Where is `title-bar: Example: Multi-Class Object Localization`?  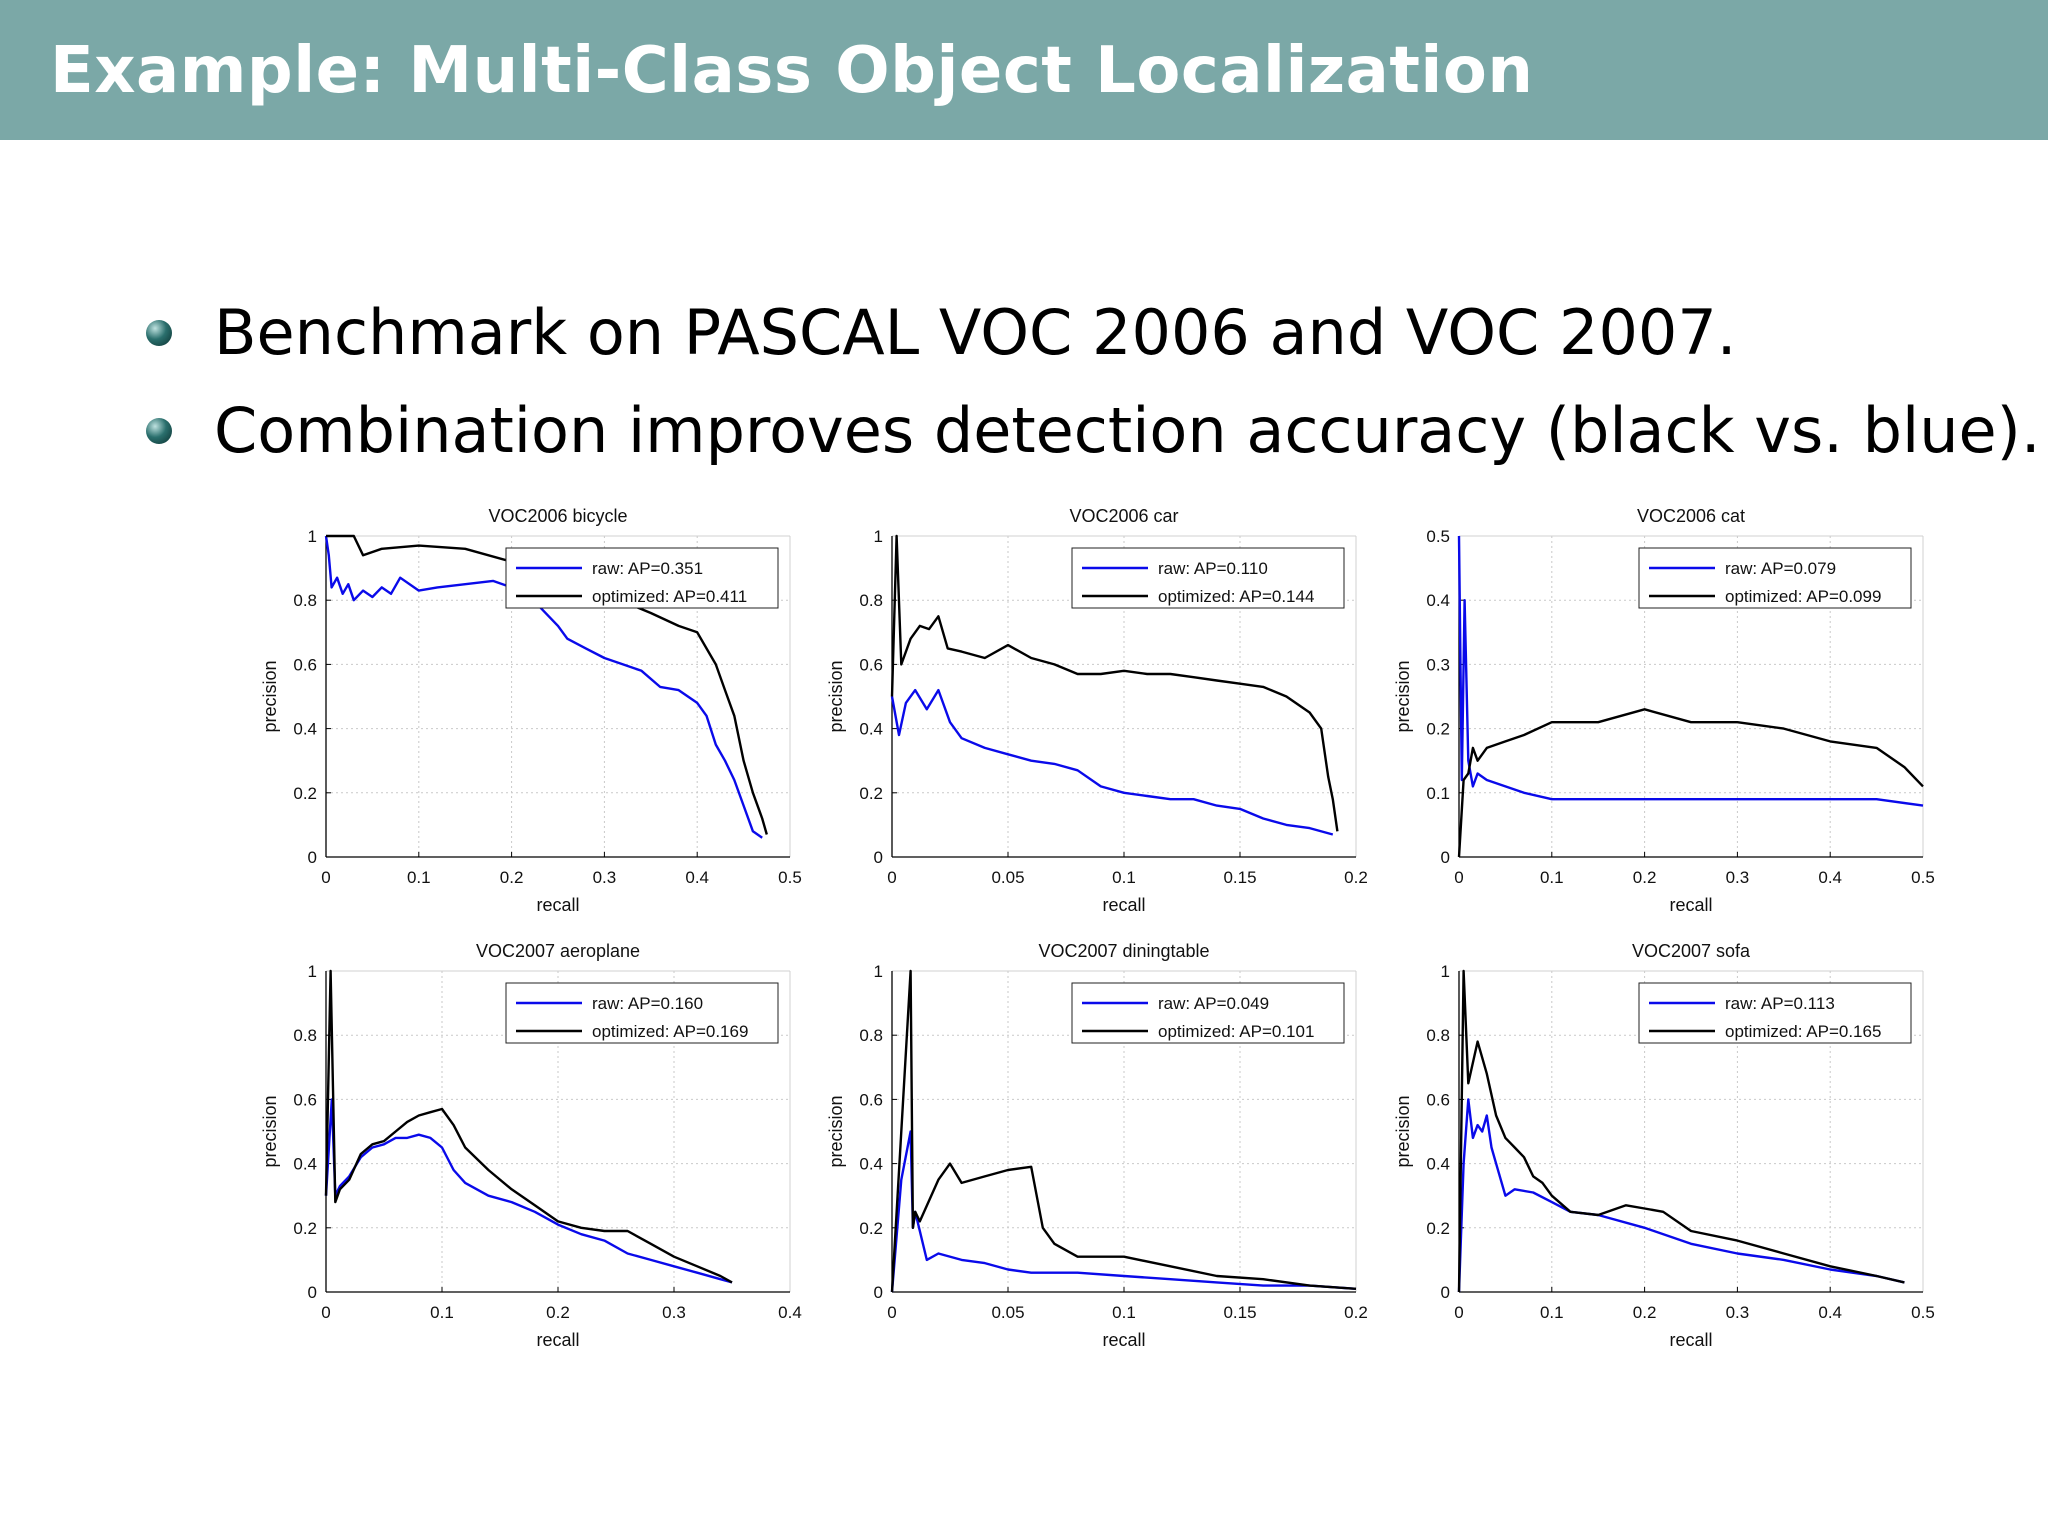 title-bar: Example: Multi-Class Object Localization is located at coordinates (1024, 70).